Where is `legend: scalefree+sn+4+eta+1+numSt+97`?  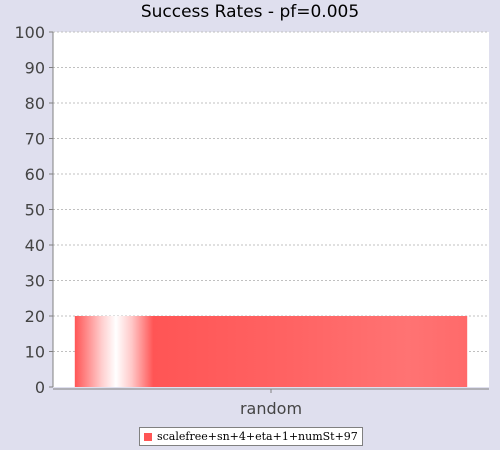
legend: scalefree+sn+4+eta+1+numSt+97 is located at coordinates (251, 436).